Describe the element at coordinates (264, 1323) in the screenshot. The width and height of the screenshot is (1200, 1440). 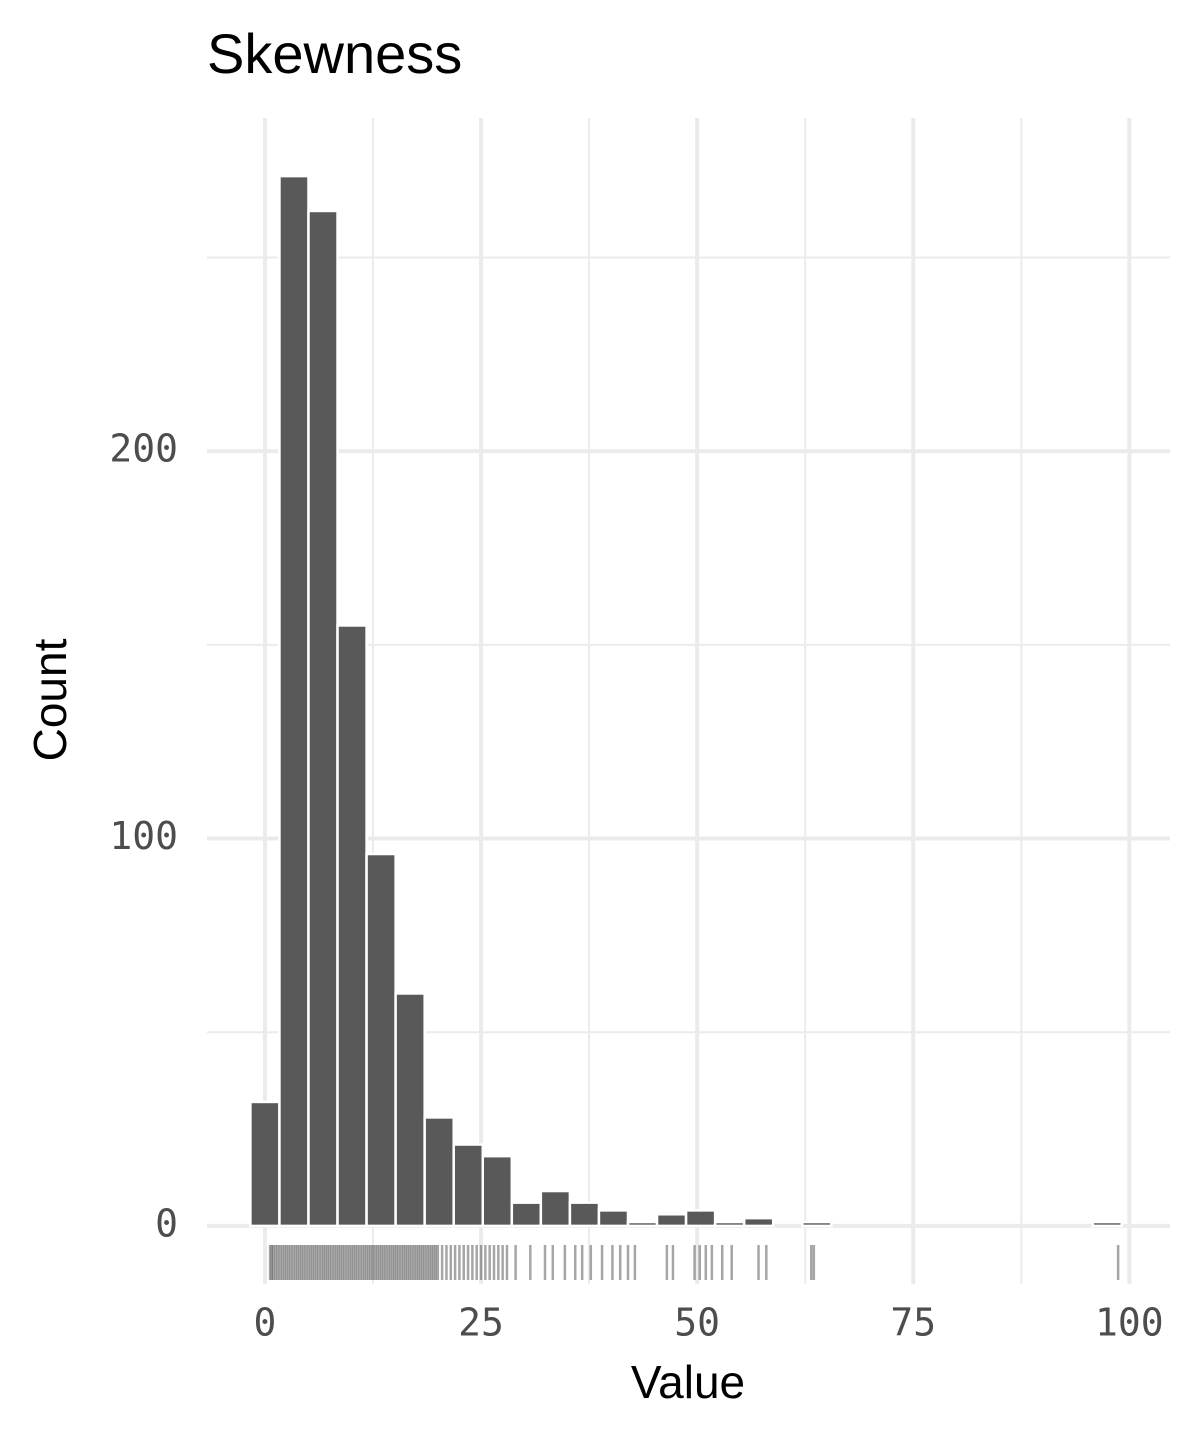
I see `x-tick-label: 0` at that location.